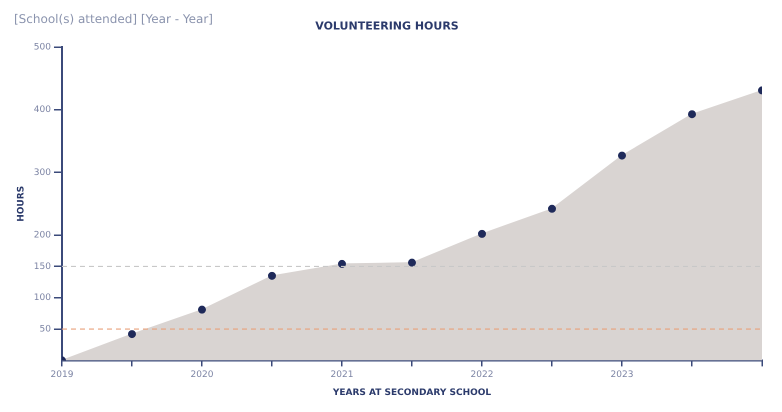  What do you see at coordinates (622, 375) in the screenshot?
I see `x-tick-label: 2023` at bounding box center [622, 375].